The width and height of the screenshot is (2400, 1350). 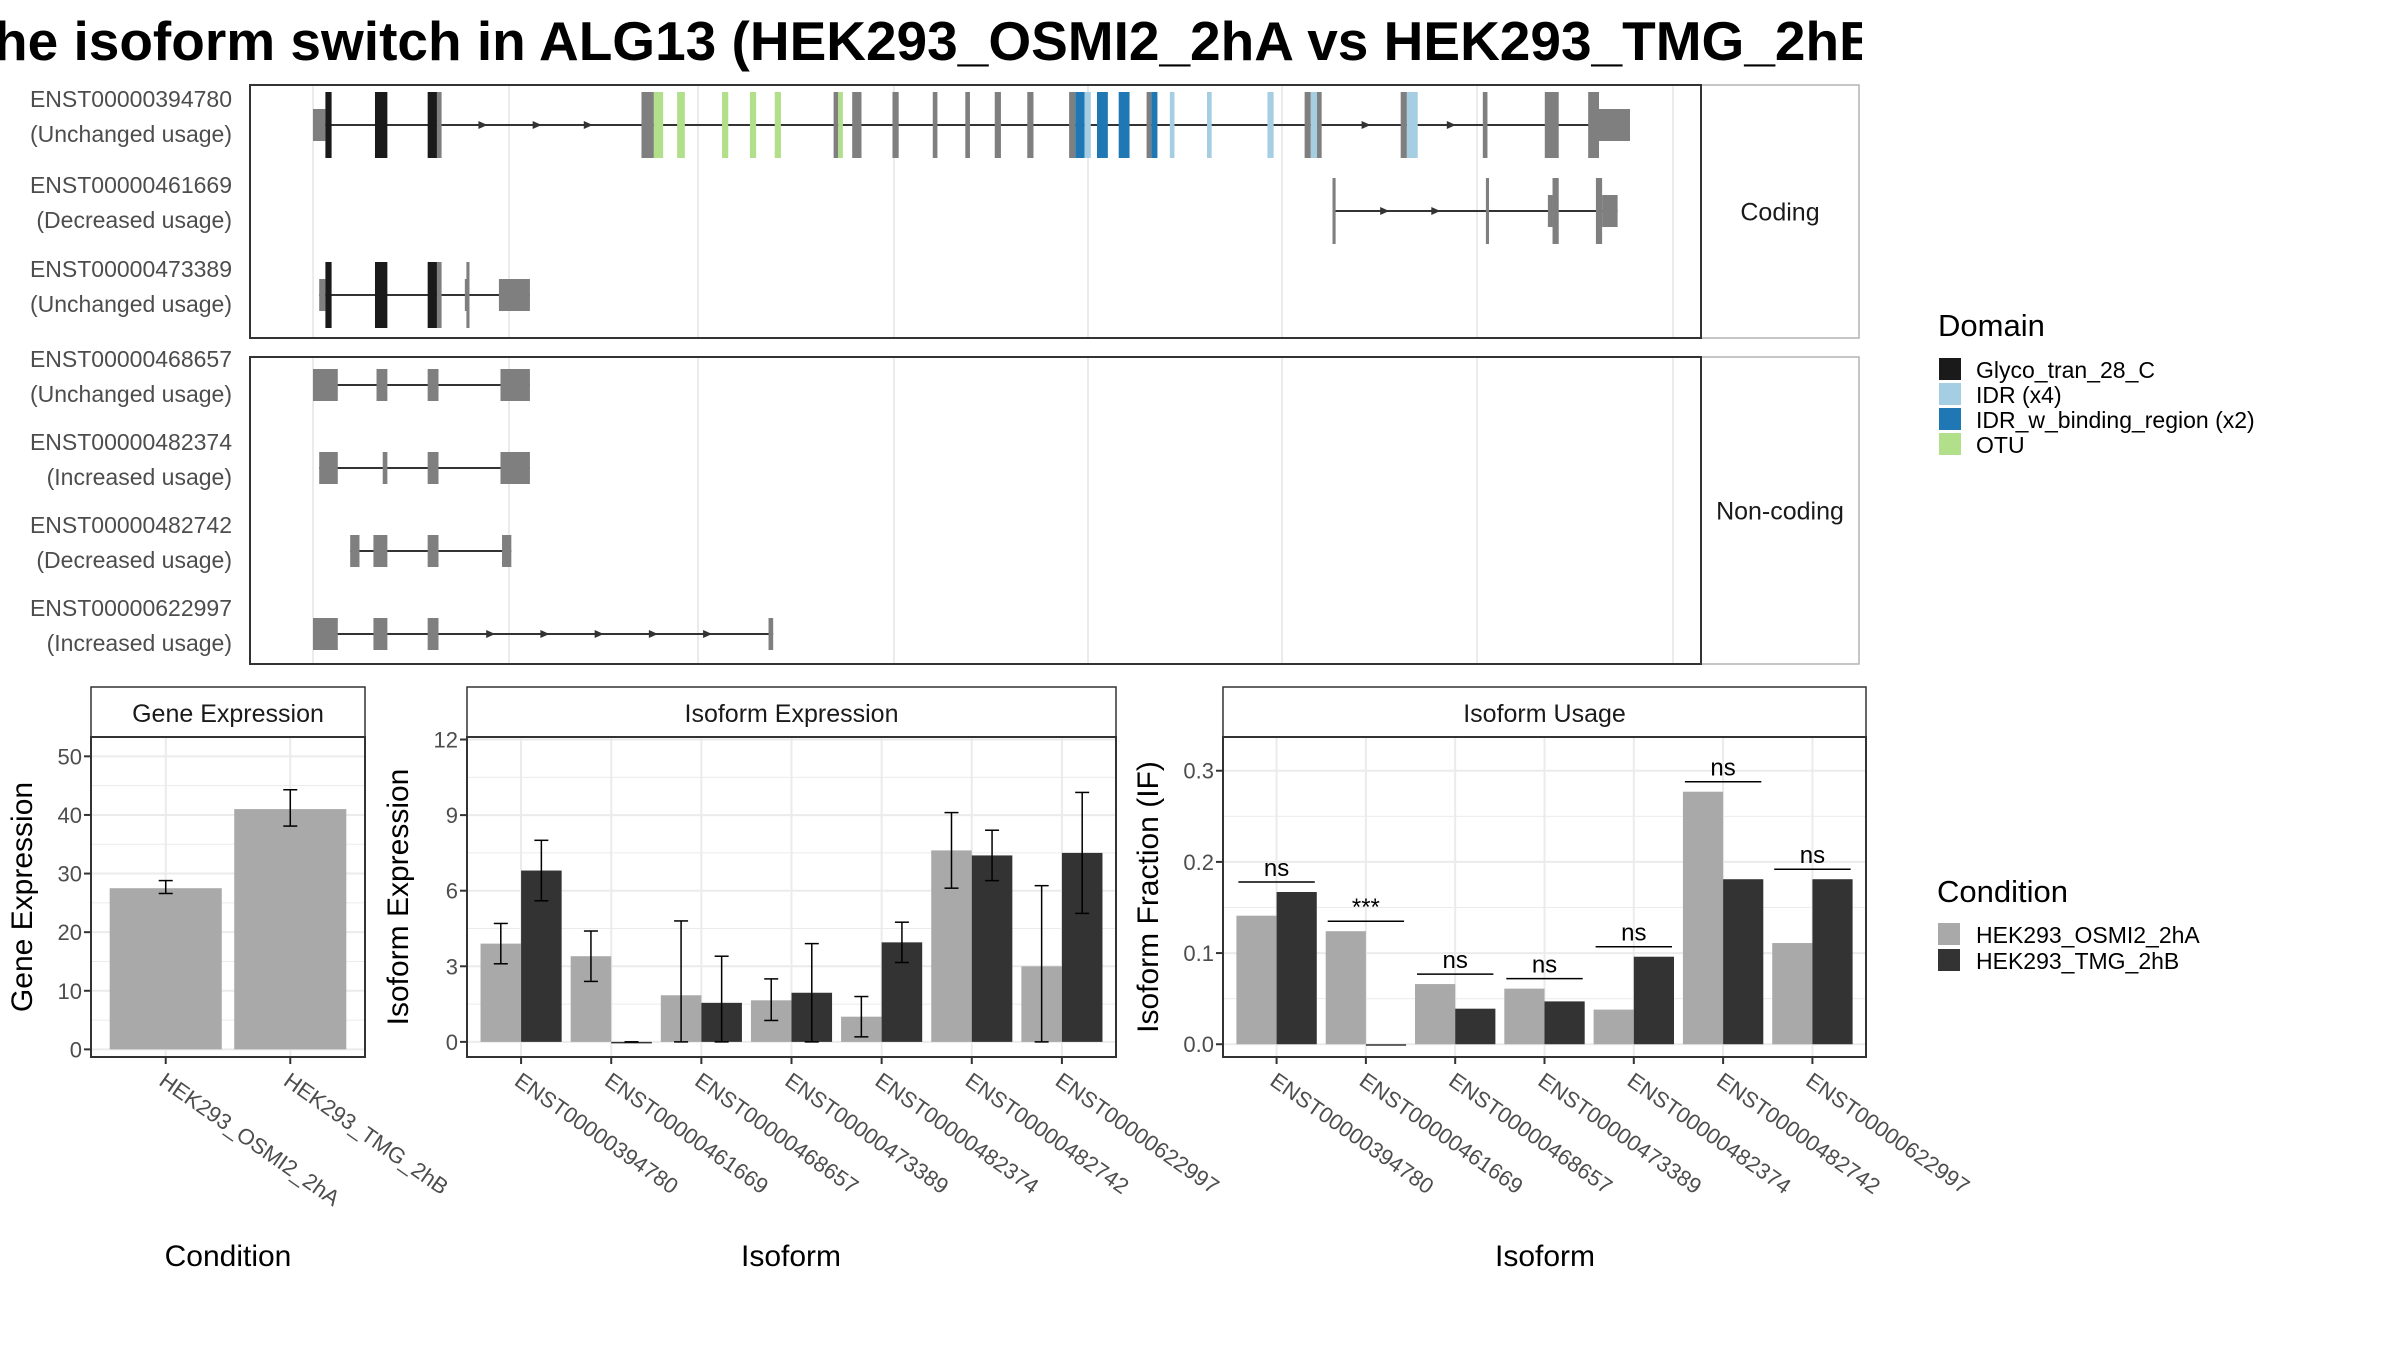 What do you see at coordinates (131, 269) in the screenshot?
I see `isoform-id-label: ENST00000473389` at bounding box center [131, 269].